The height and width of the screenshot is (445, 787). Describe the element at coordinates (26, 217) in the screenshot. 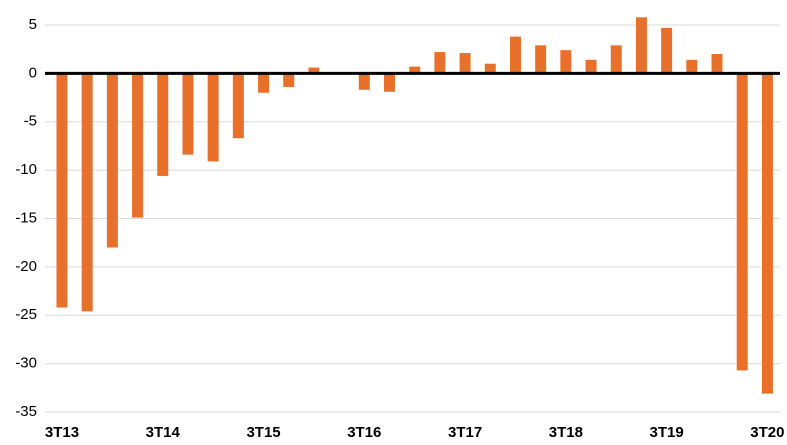

I see `y-tick-label: -15` at that location.